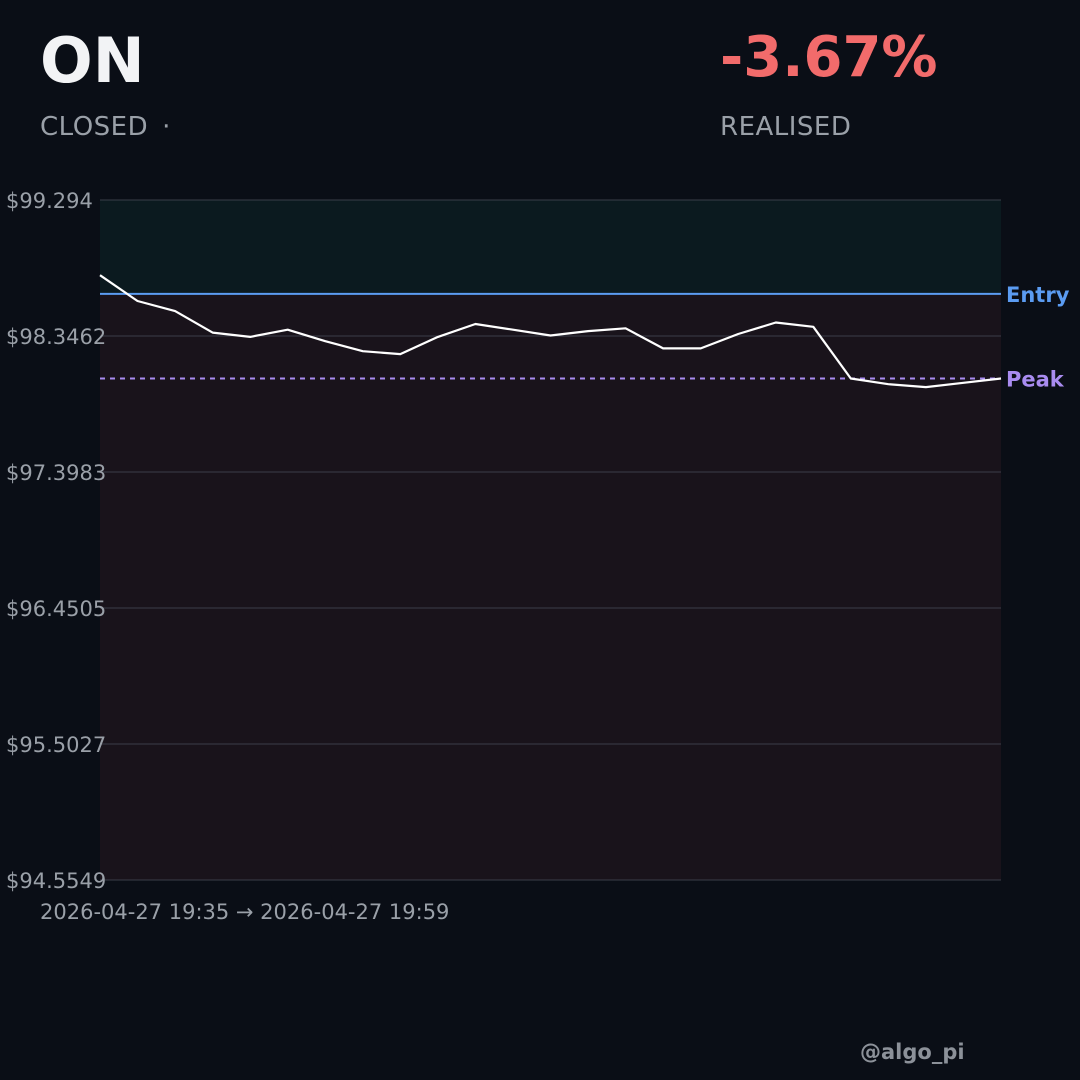  What do you see at coordinates (829, 57) in the screenshot?
I see `realised-pnl: -3.67%` at bounding box center [829, 57].